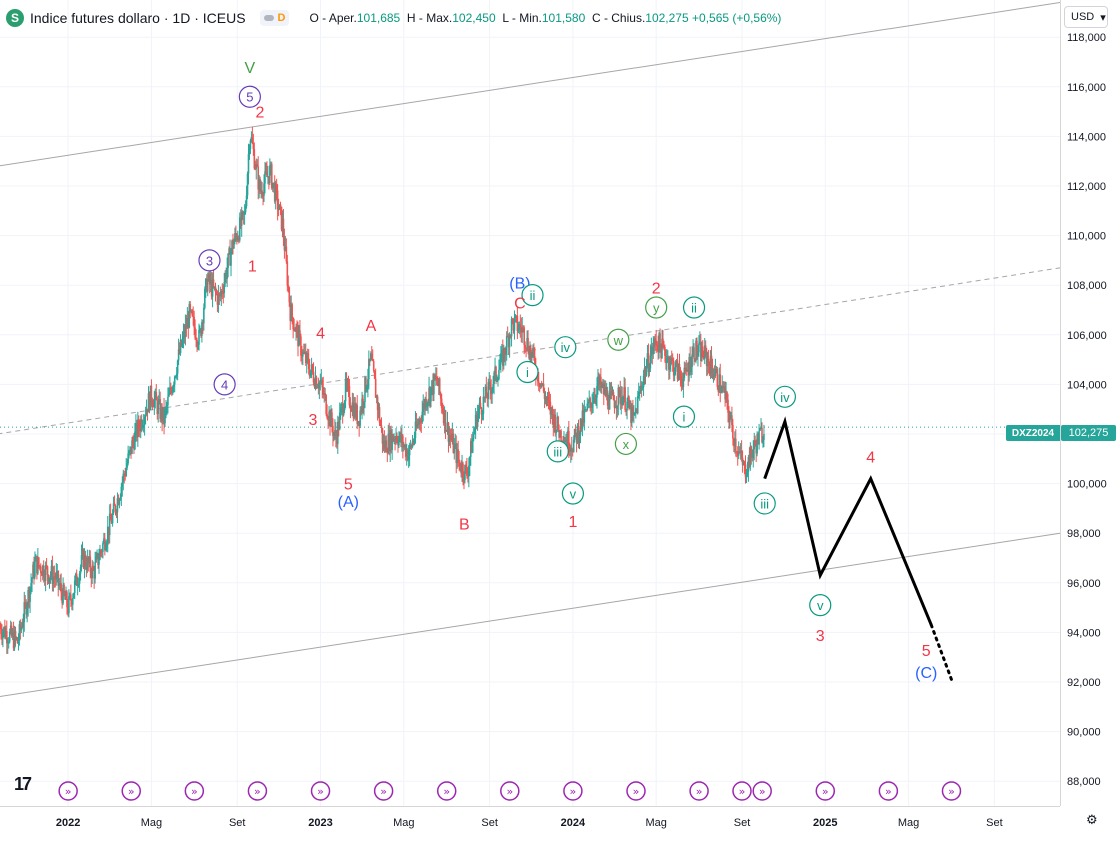 This screenshot has width=1118, height=842. What do you see at coordinates (1086, 187) in the screenshot?
I see `price-tick-label: 112,000` at bounding box center [1086, 187].